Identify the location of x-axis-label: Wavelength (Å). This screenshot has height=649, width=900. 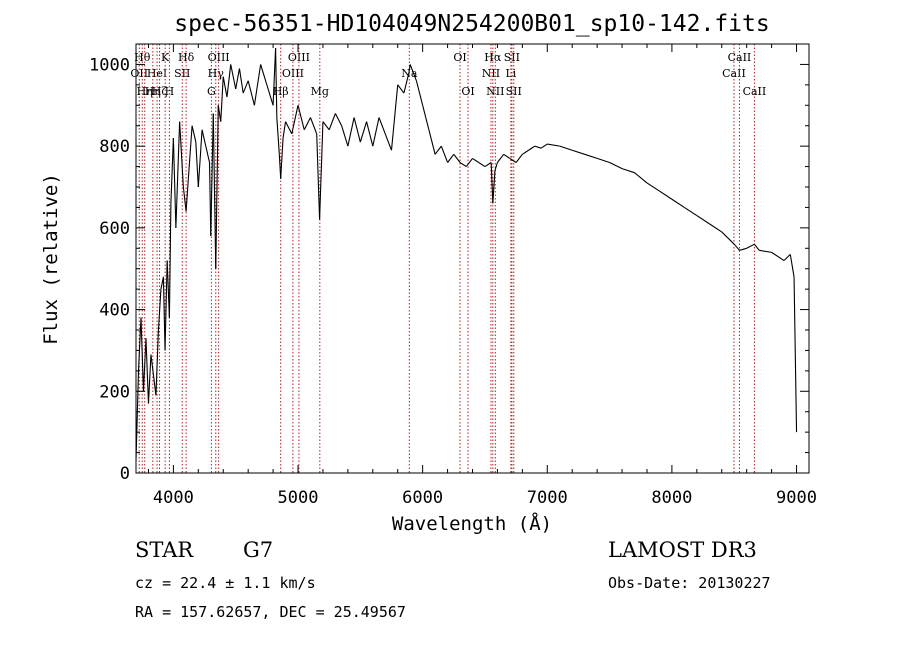
(472, 523).